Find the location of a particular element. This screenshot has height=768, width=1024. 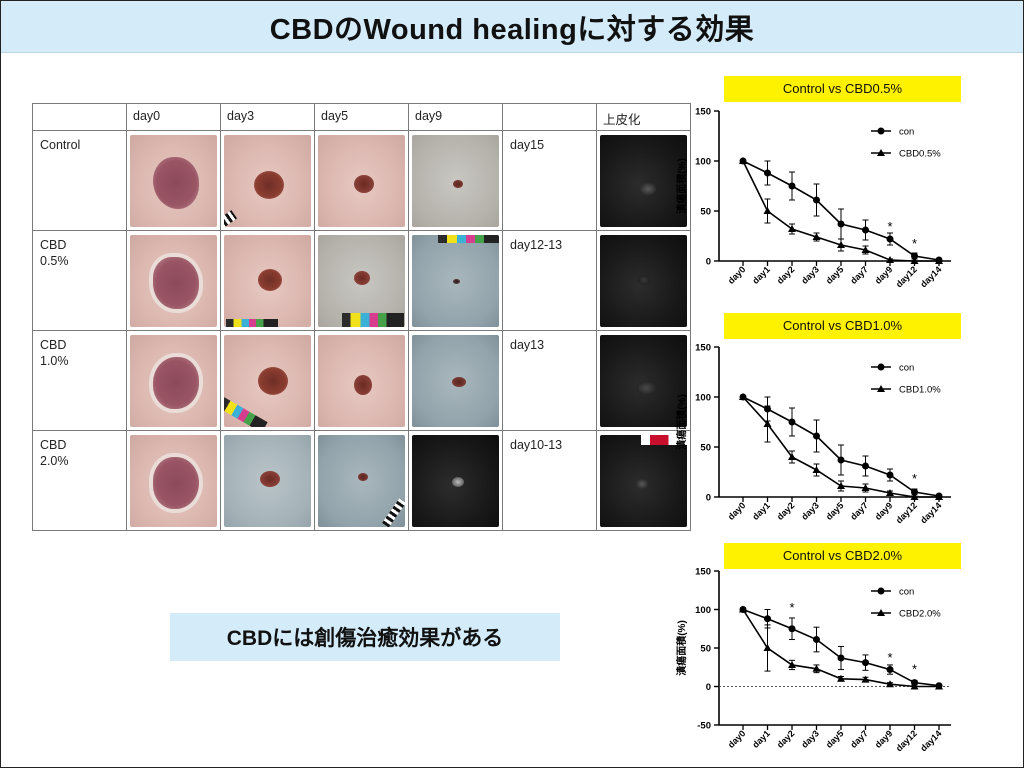

y-tick-label: 50 is located at coordinates (705, 649).